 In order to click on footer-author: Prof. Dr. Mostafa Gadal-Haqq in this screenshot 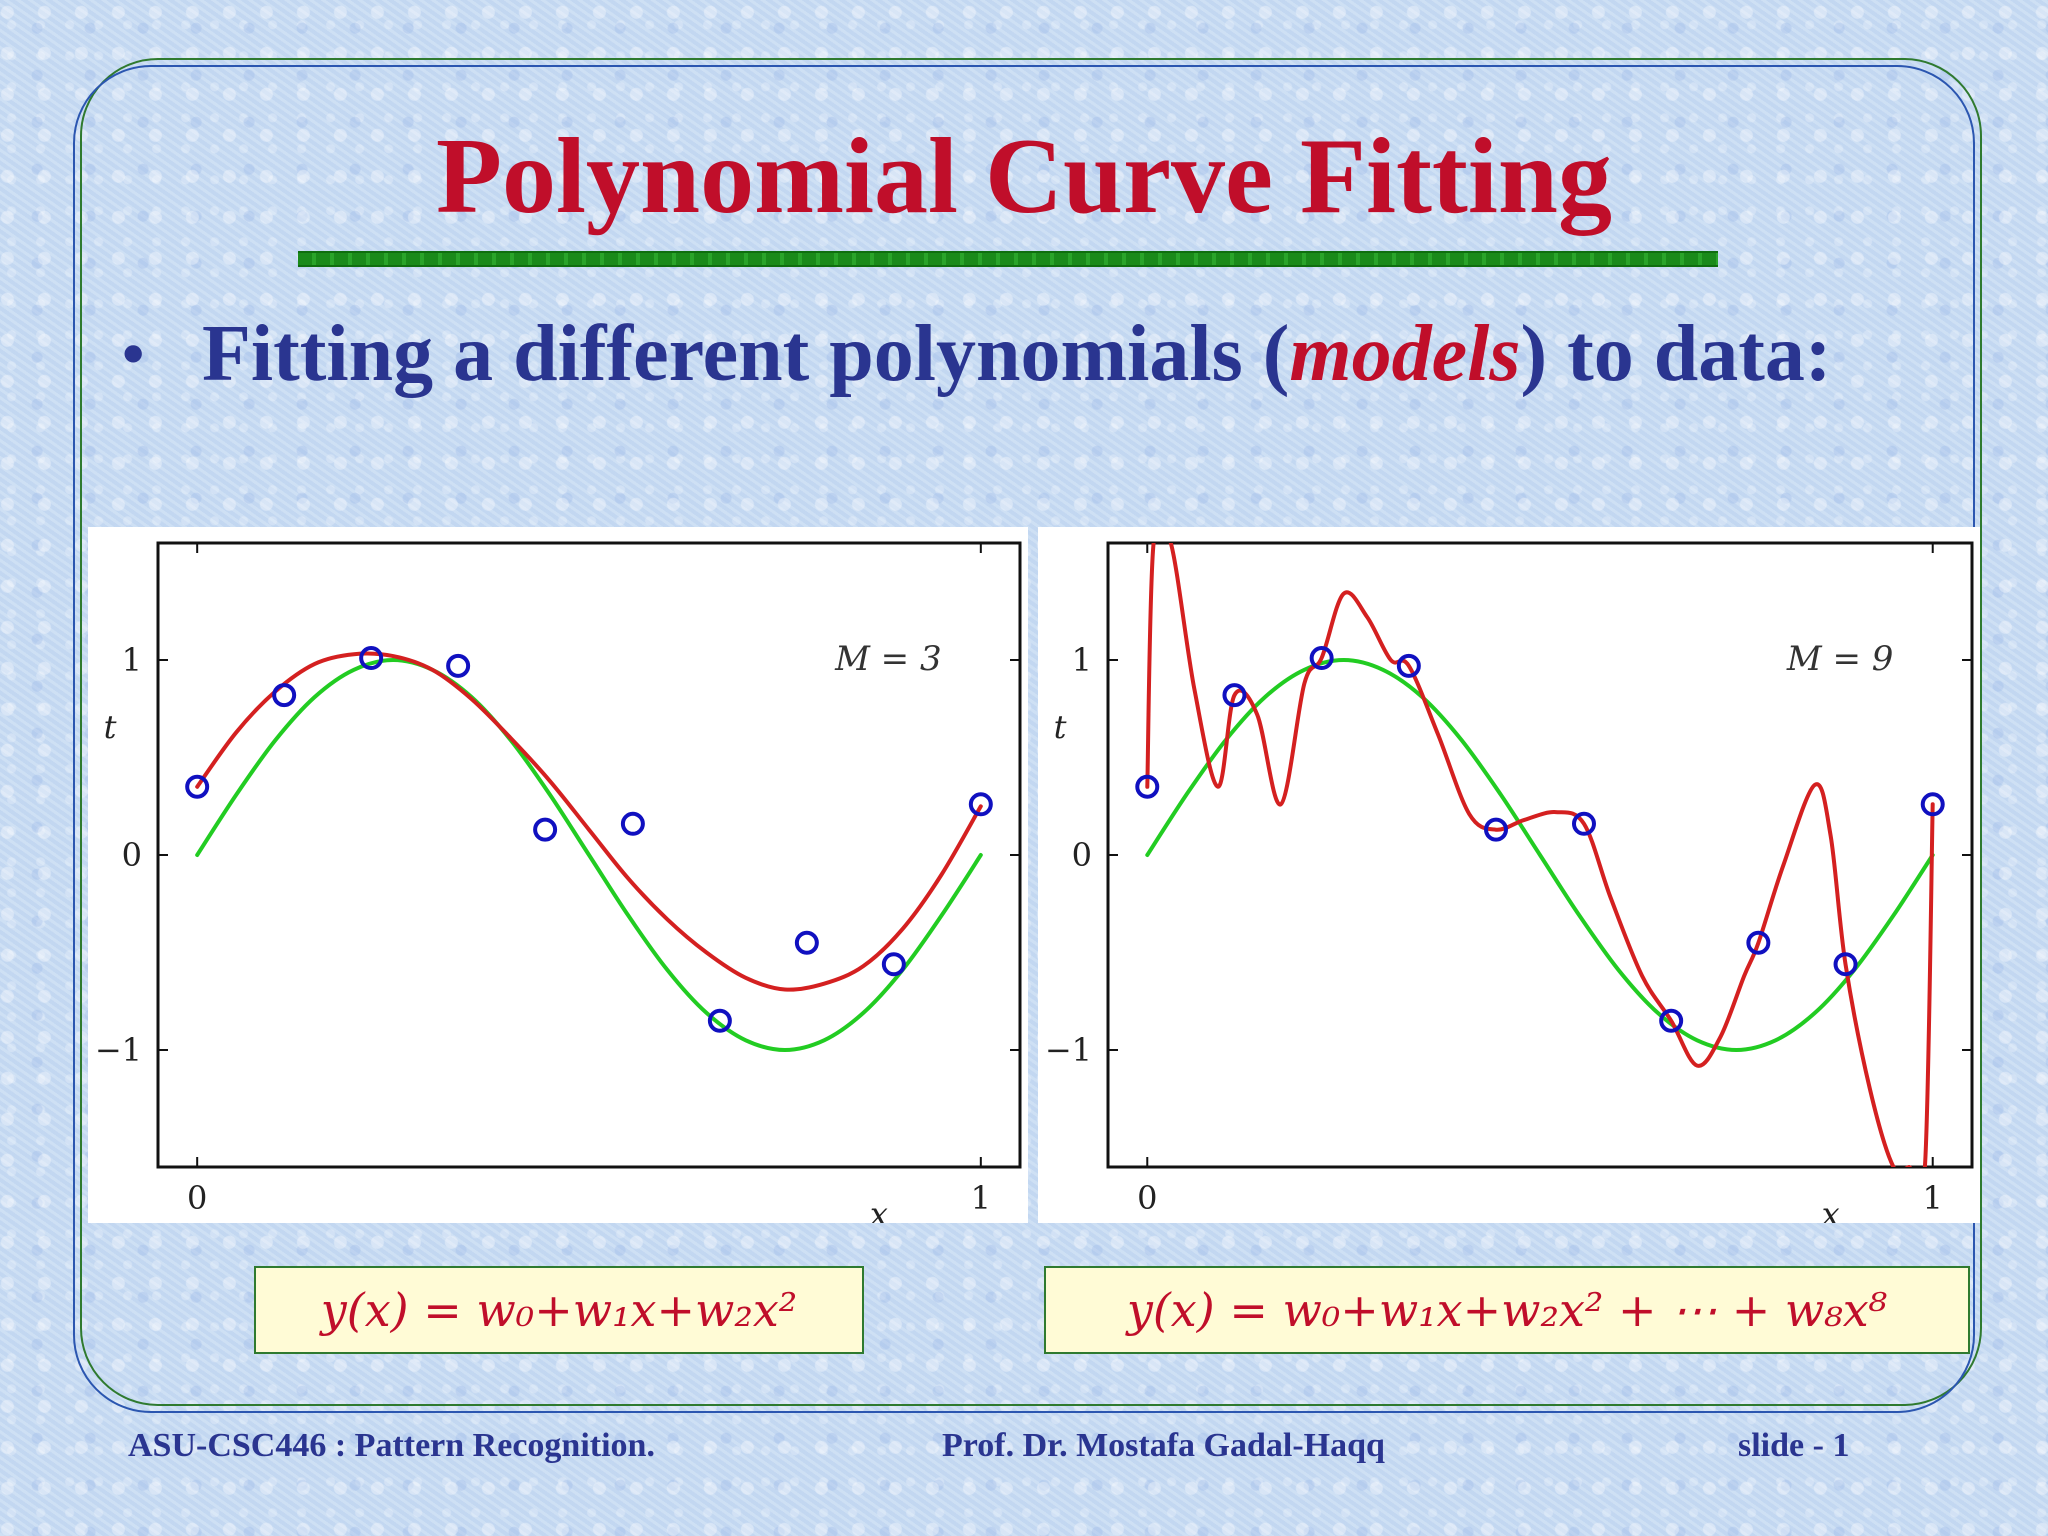, I will do `click(1163, 1445)`.